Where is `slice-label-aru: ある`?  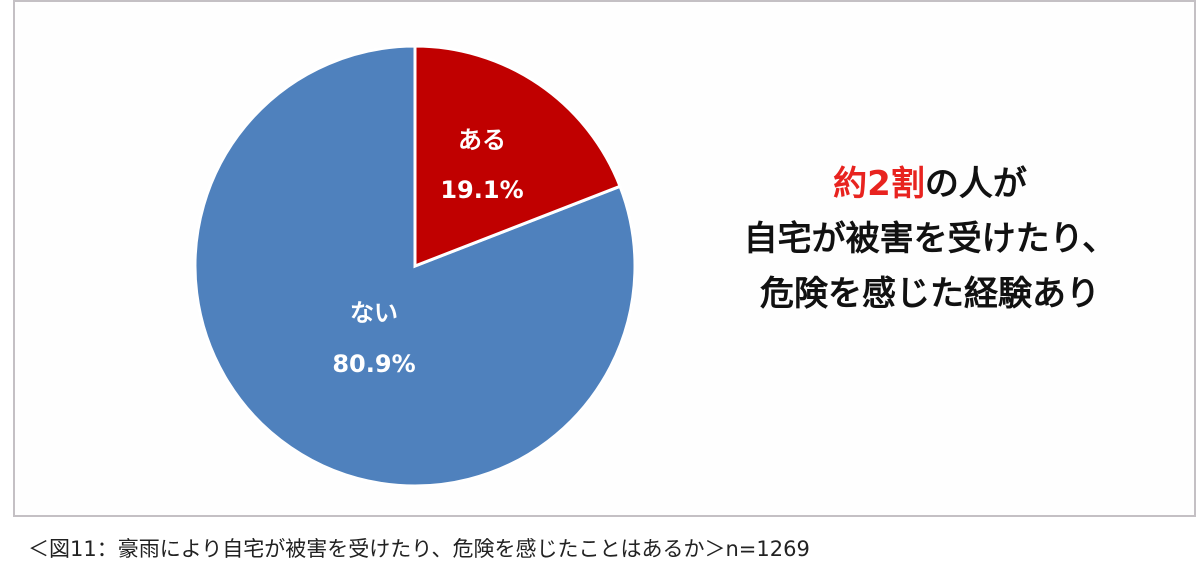 slice-label-aru: ある is located at coordinates (482, 137).